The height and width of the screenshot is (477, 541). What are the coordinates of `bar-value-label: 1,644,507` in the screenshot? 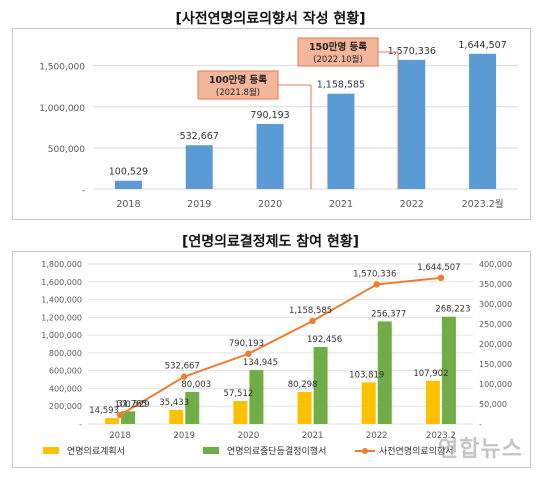 It's located at (482, 45).